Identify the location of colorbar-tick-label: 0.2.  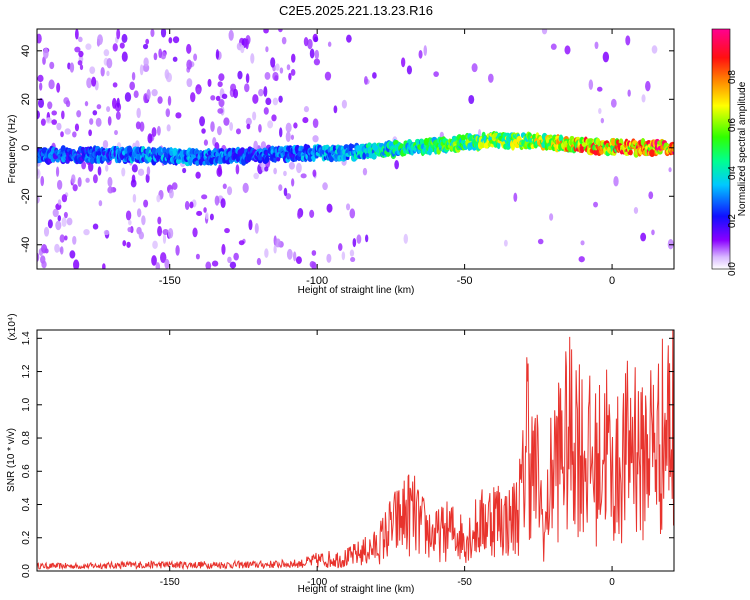
(732, 221).